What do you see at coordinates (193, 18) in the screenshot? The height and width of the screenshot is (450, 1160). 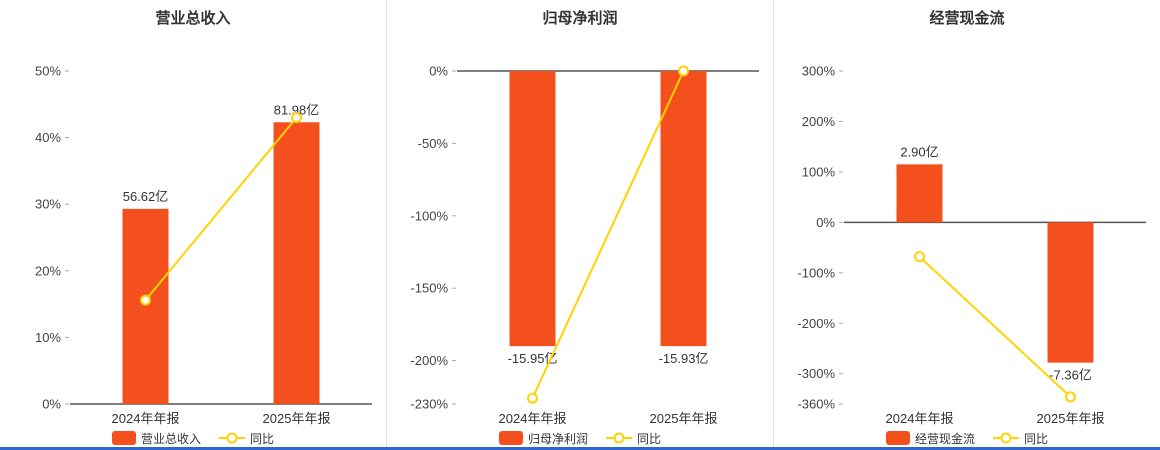 I see `chart-title: 营业总收入` at bounding box center [193, 18].